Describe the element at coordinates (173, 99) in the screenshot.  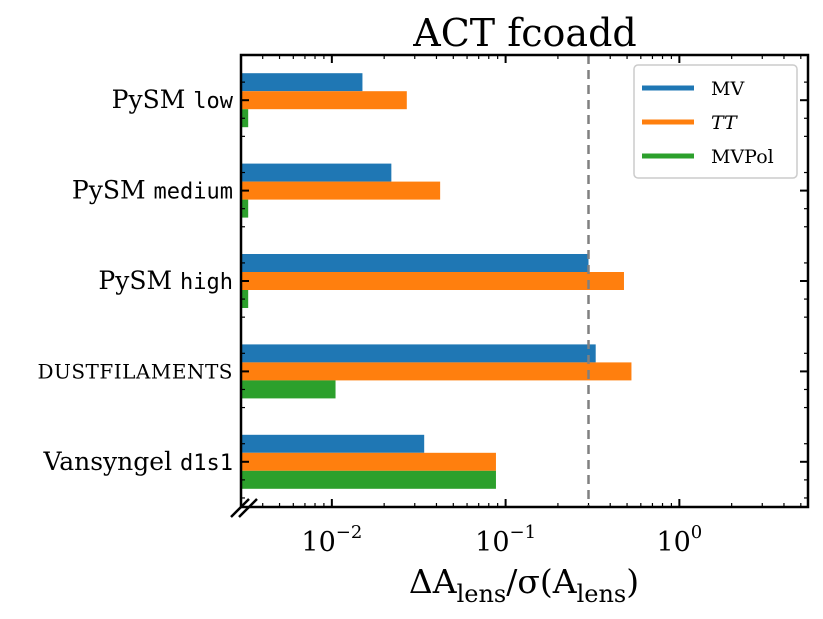
I see `y-tick-label: PySM low` at that location.